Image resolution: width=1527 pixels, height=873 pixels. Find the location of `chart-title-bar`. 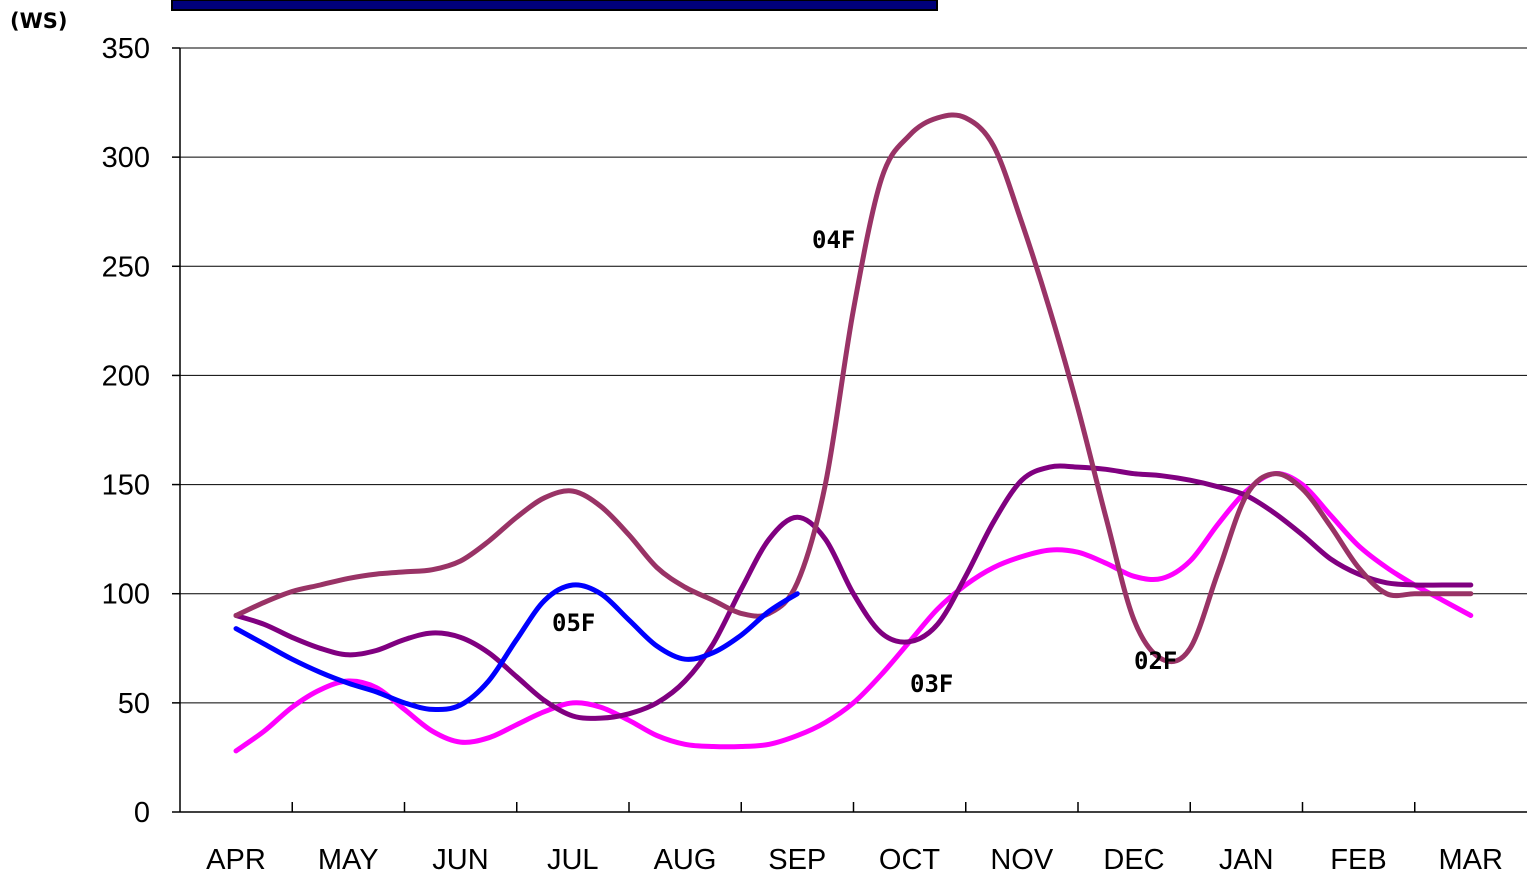

chart-title-bar is located at coordinates (554, 5).